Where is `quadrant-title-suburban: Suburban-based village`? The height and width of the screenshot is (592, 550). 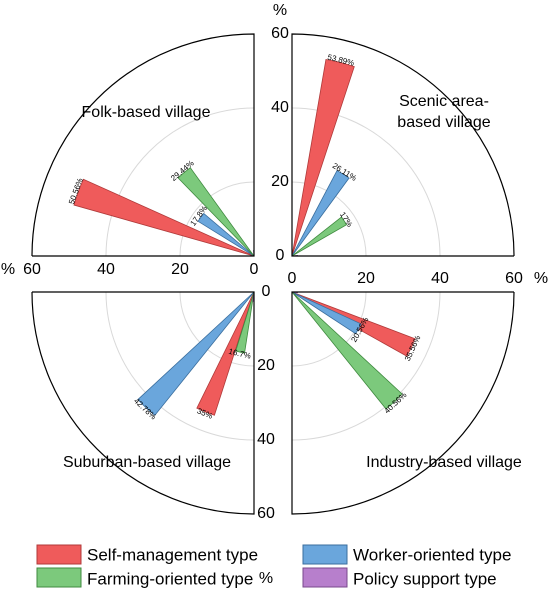
quadrant-title-suburban: Suburban-based village is located at coordinates (147, 462).